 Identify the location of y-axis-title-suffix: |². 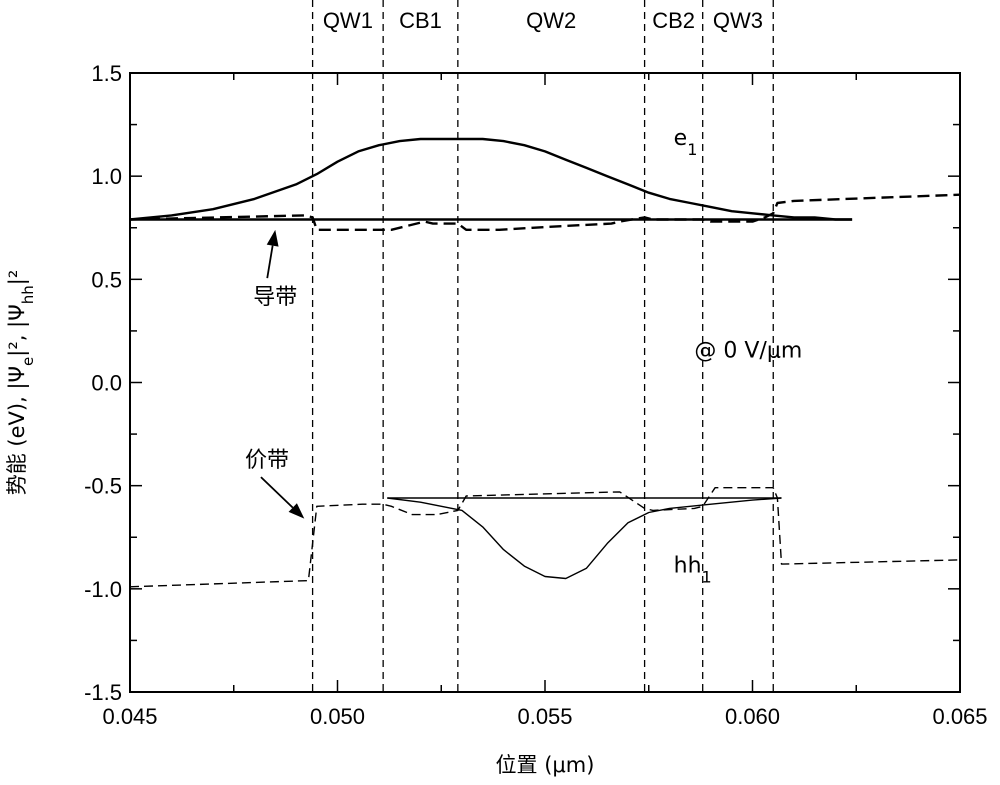
(17, 278).